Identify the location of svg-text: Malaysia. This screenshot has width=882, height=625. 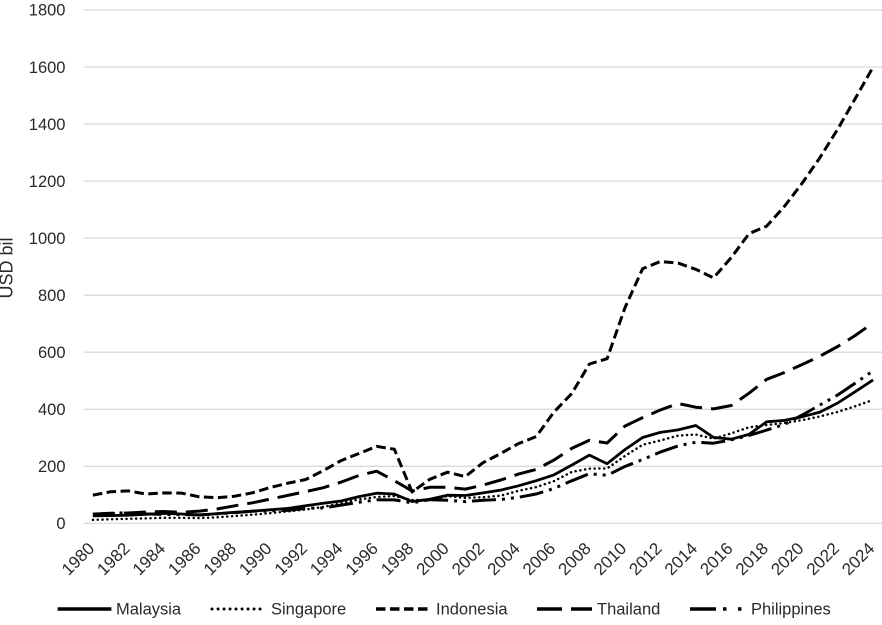
(149, 609).